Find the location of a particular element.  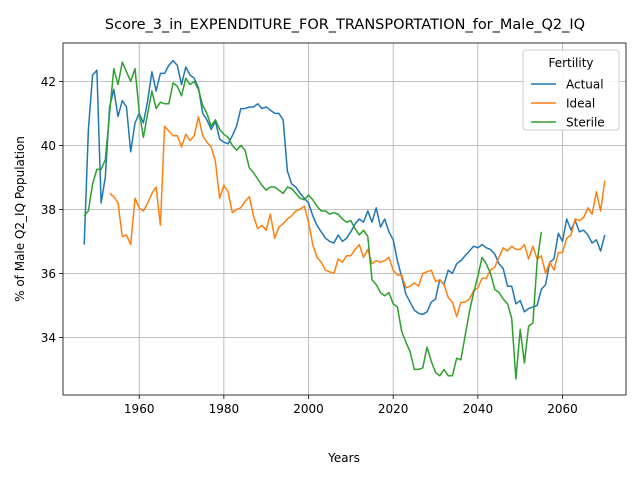

legend-label-sterile: Sterile is located at coordinates (585, 123).